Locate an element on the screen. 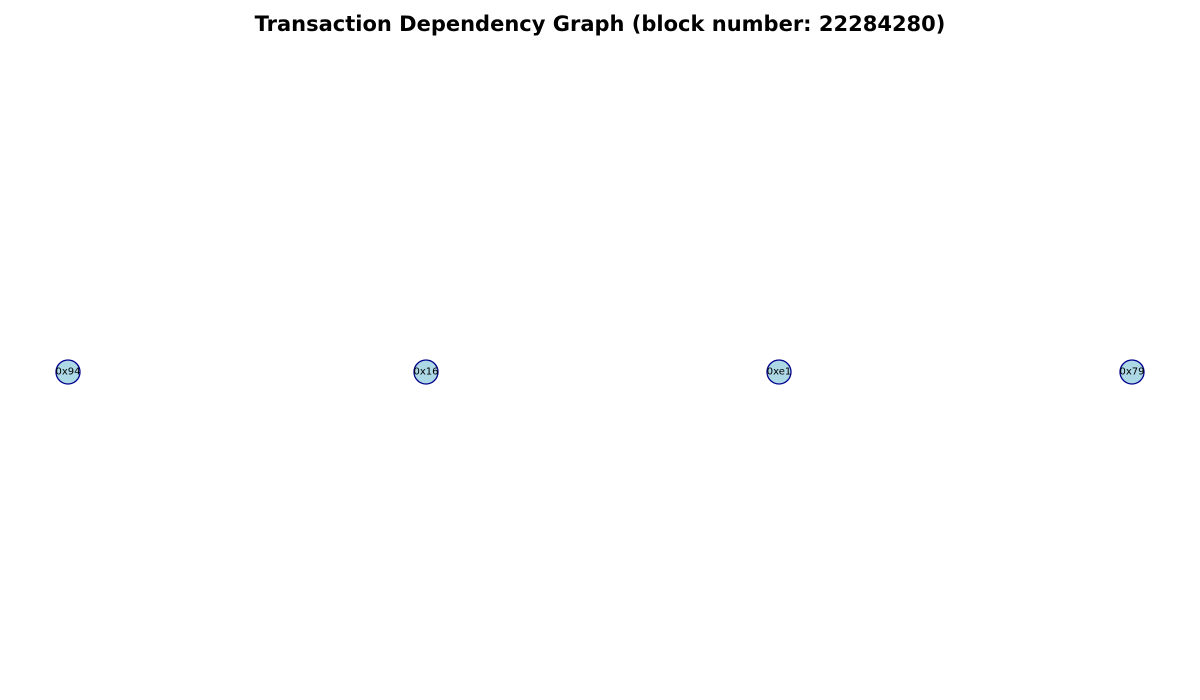 The image size is (1200, 700). graph-node-0xe1: 0xe1 is located at coordinates (779, 372).